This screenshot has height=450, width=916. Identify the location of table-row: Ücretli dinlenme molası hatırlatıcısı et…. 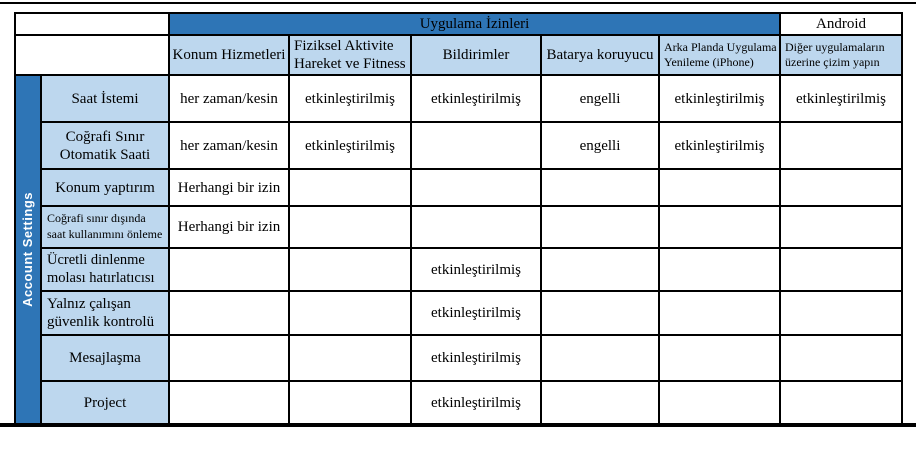
(459, 269).